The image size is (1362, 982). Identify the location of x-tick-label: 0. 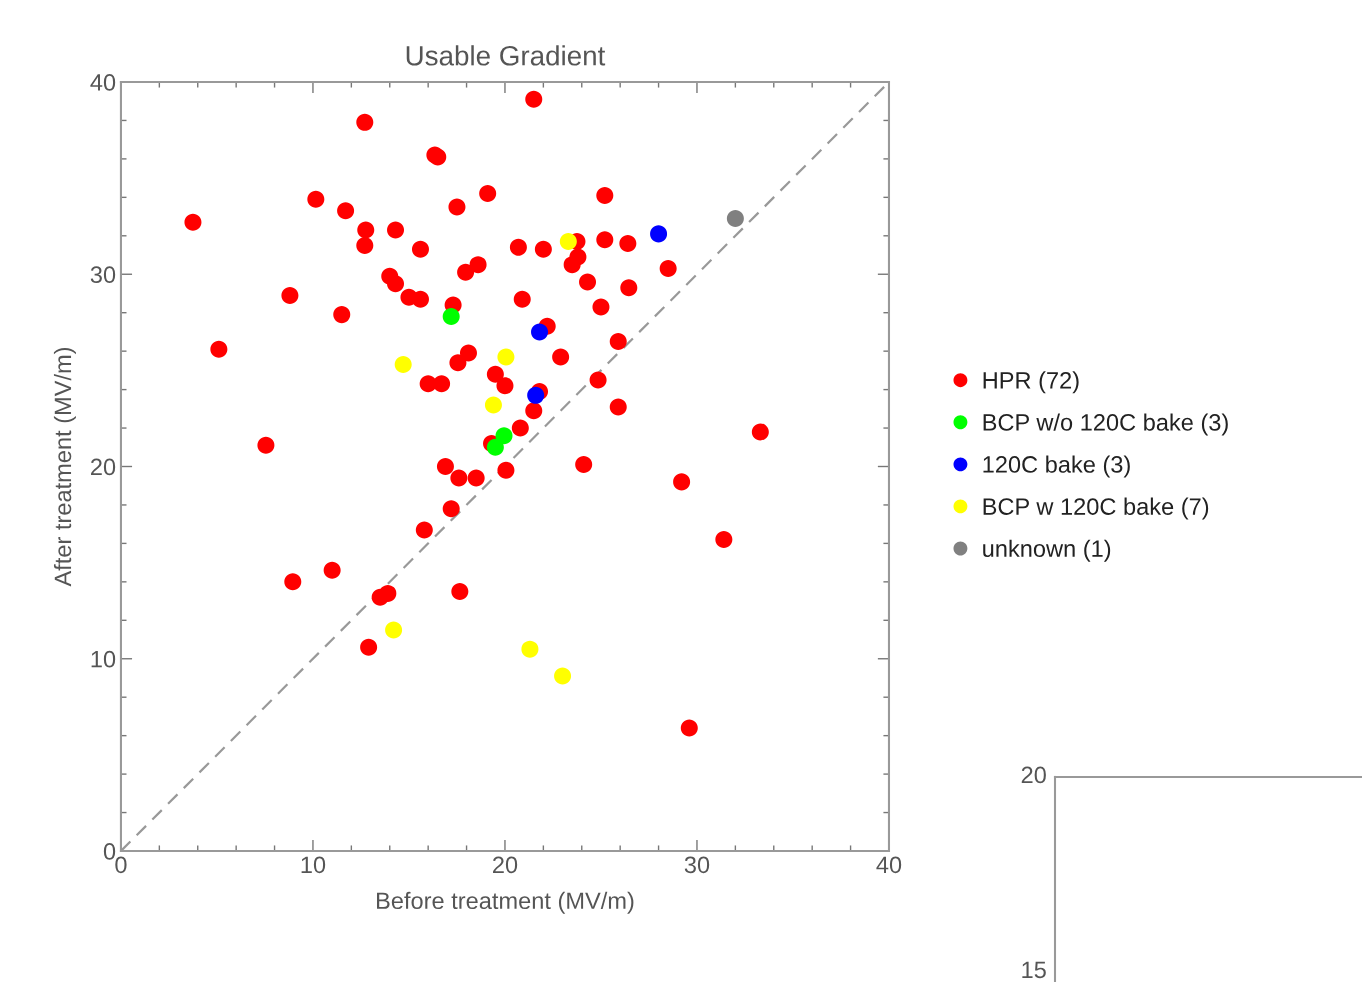
(121, 865).